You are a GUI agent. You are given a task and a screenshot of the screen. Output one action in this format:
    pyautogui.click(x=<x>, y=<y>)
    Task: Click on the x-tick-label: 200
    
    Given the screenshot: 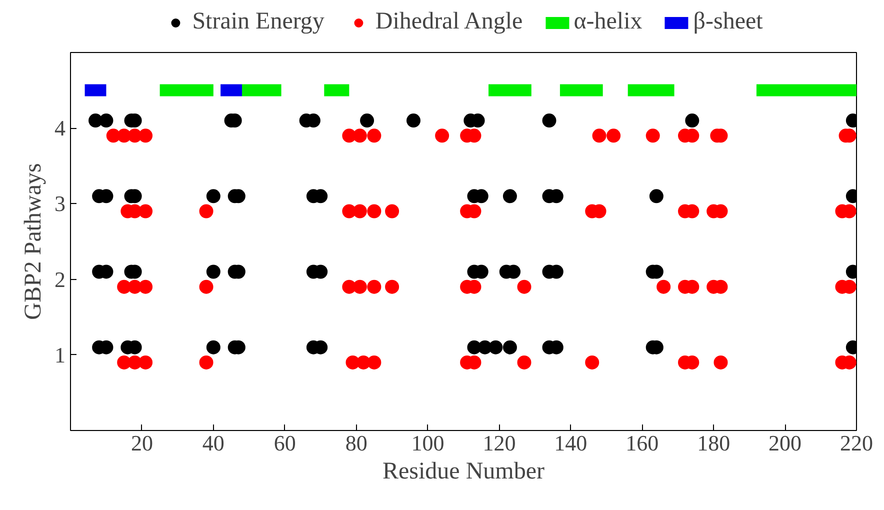 What is the action you would take?
    pyautogui.click(x=785, y=443)
    